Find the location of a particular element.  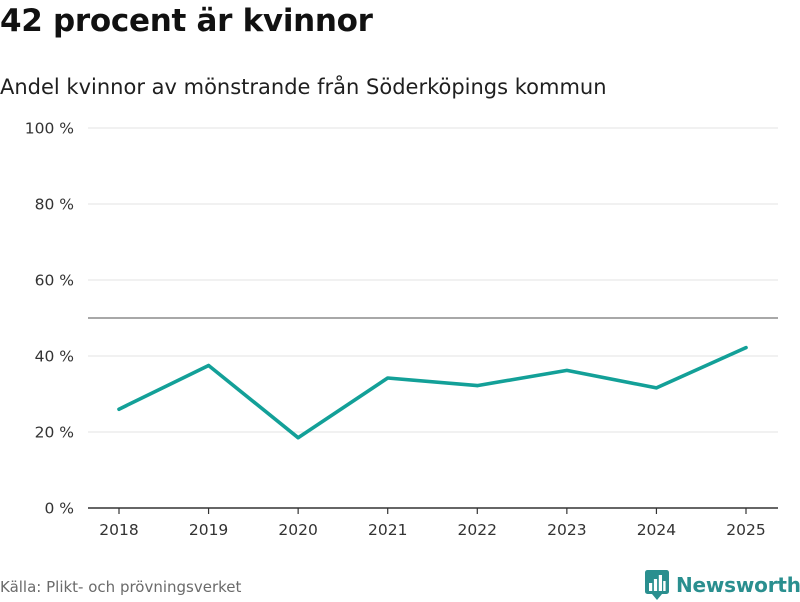

x-tick-label: 2022 is located at coordinates (477, 530).